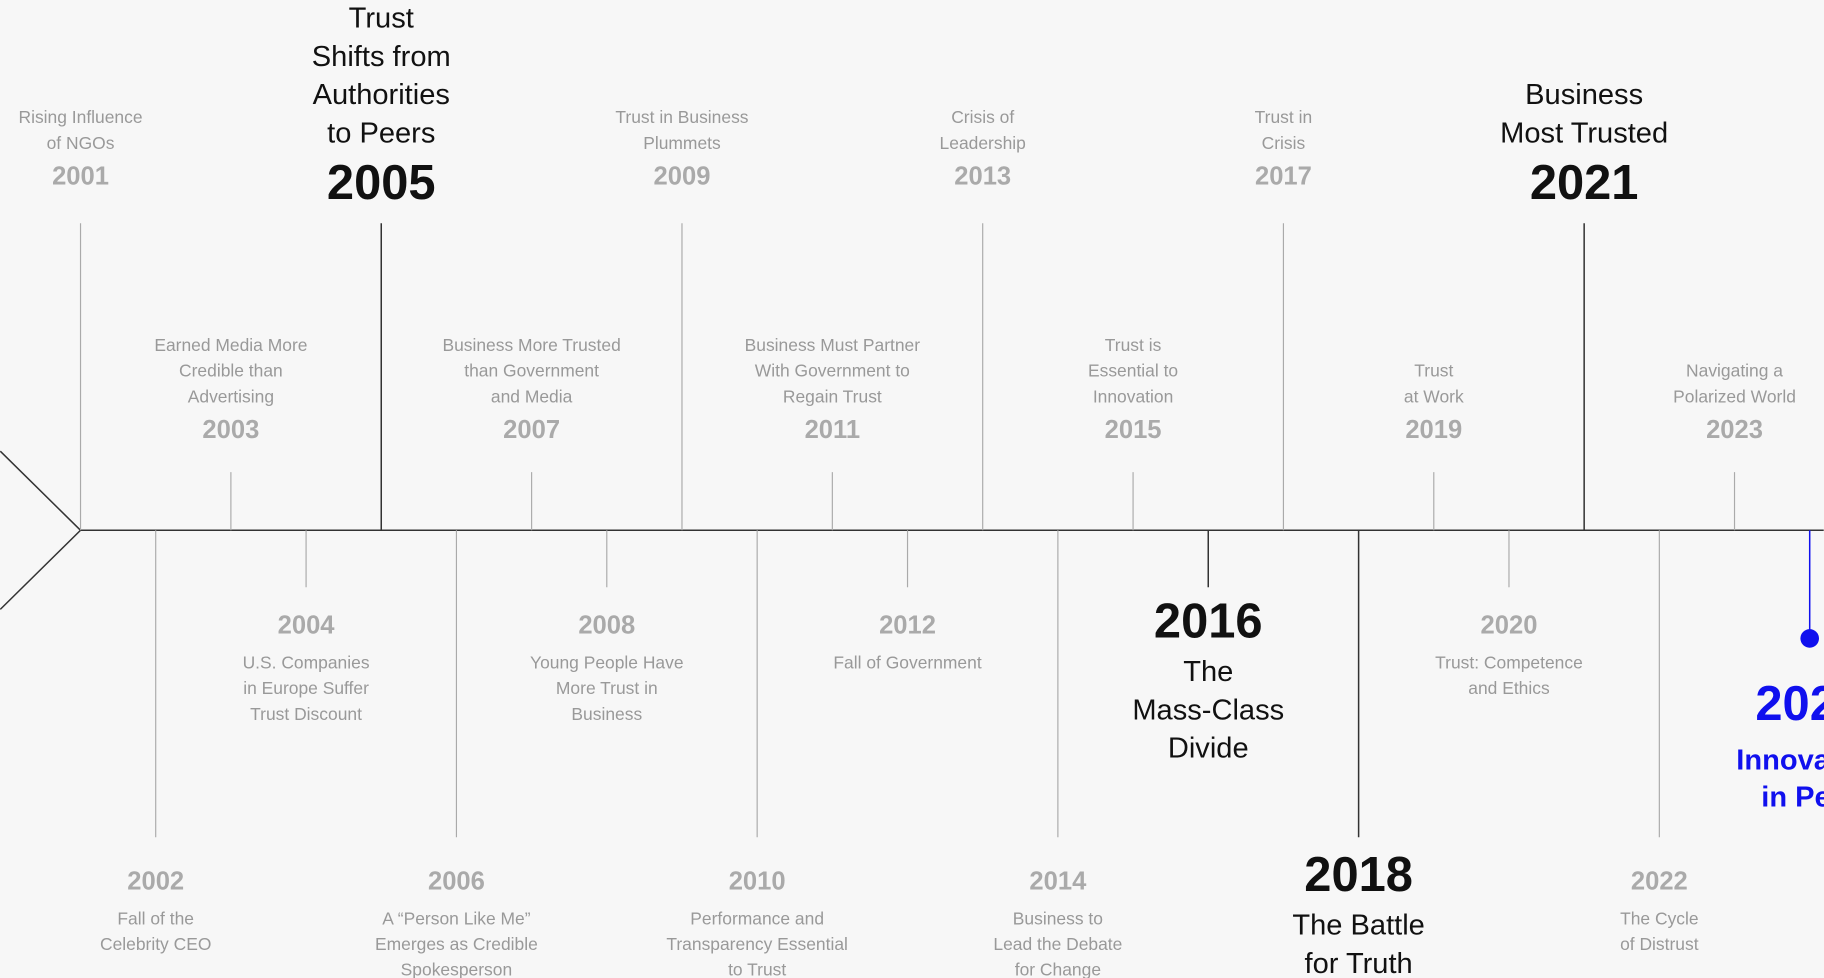  I want to click on event-year: 2019, so click(1433, 430).